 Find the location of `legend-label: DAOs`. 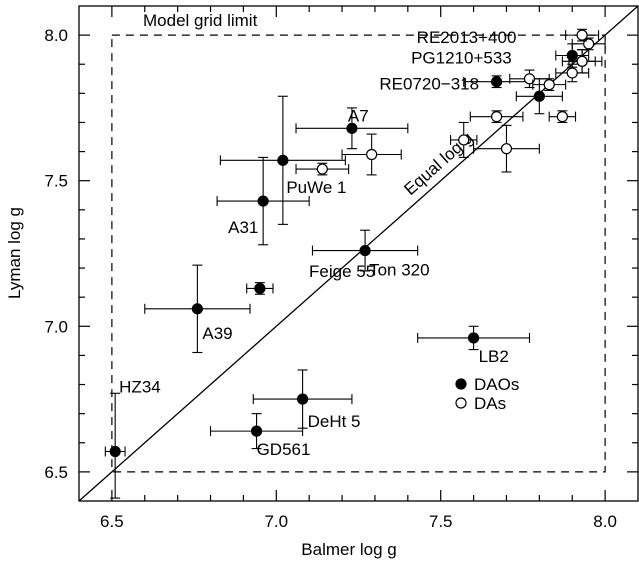

legend-label: DAOs is located at coordinates (496, 384).